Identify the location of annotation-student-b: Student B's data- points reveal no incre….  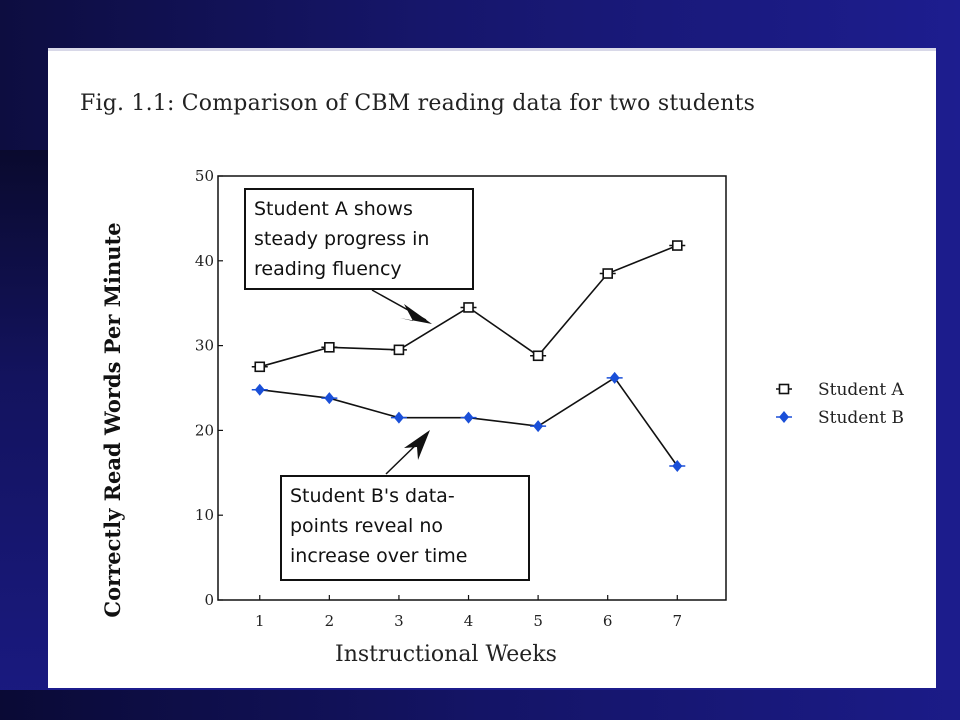
(405, 528).